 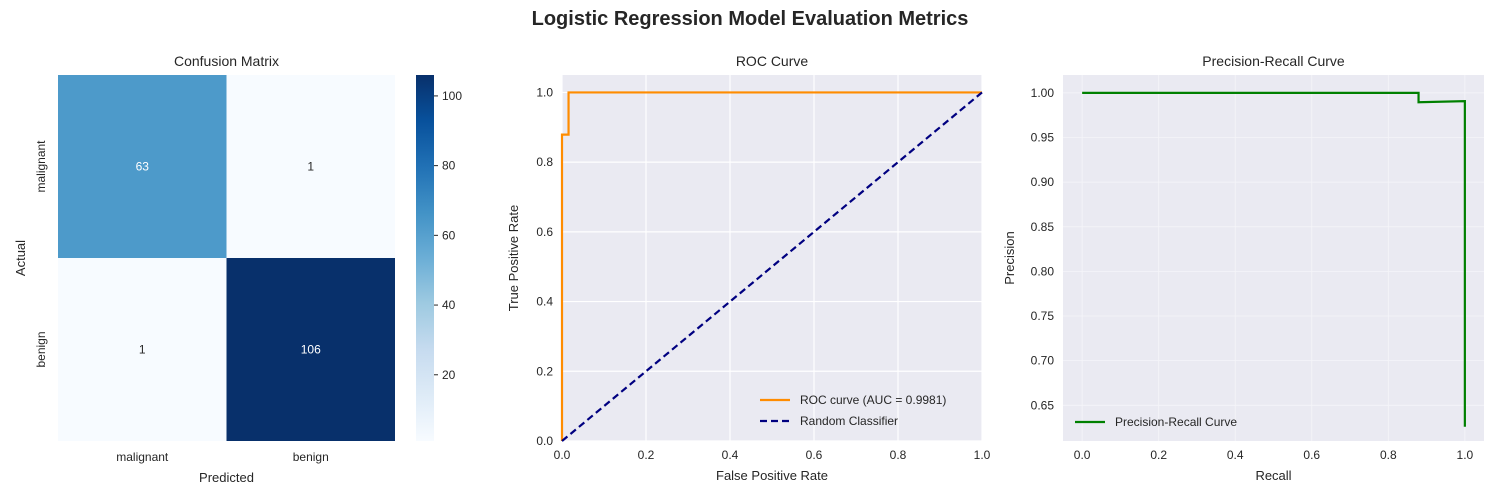 What do you see at coordinates (1043, 405) in the screenshot?
I see `y-tick-label: 0.65` at bounding box center [1043, 405].